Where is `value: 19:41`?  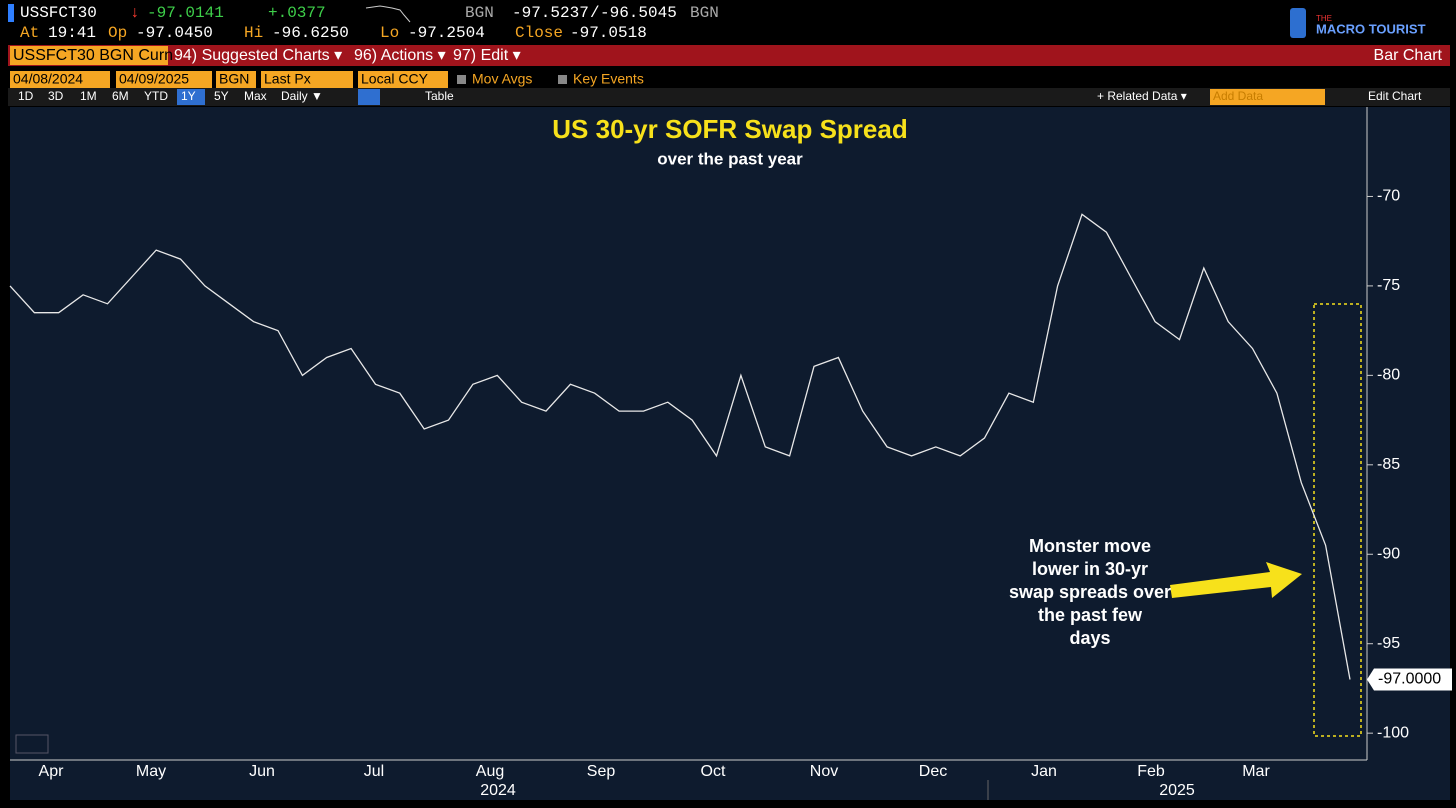
value: 19:41 is located at coordinates (72, 33).